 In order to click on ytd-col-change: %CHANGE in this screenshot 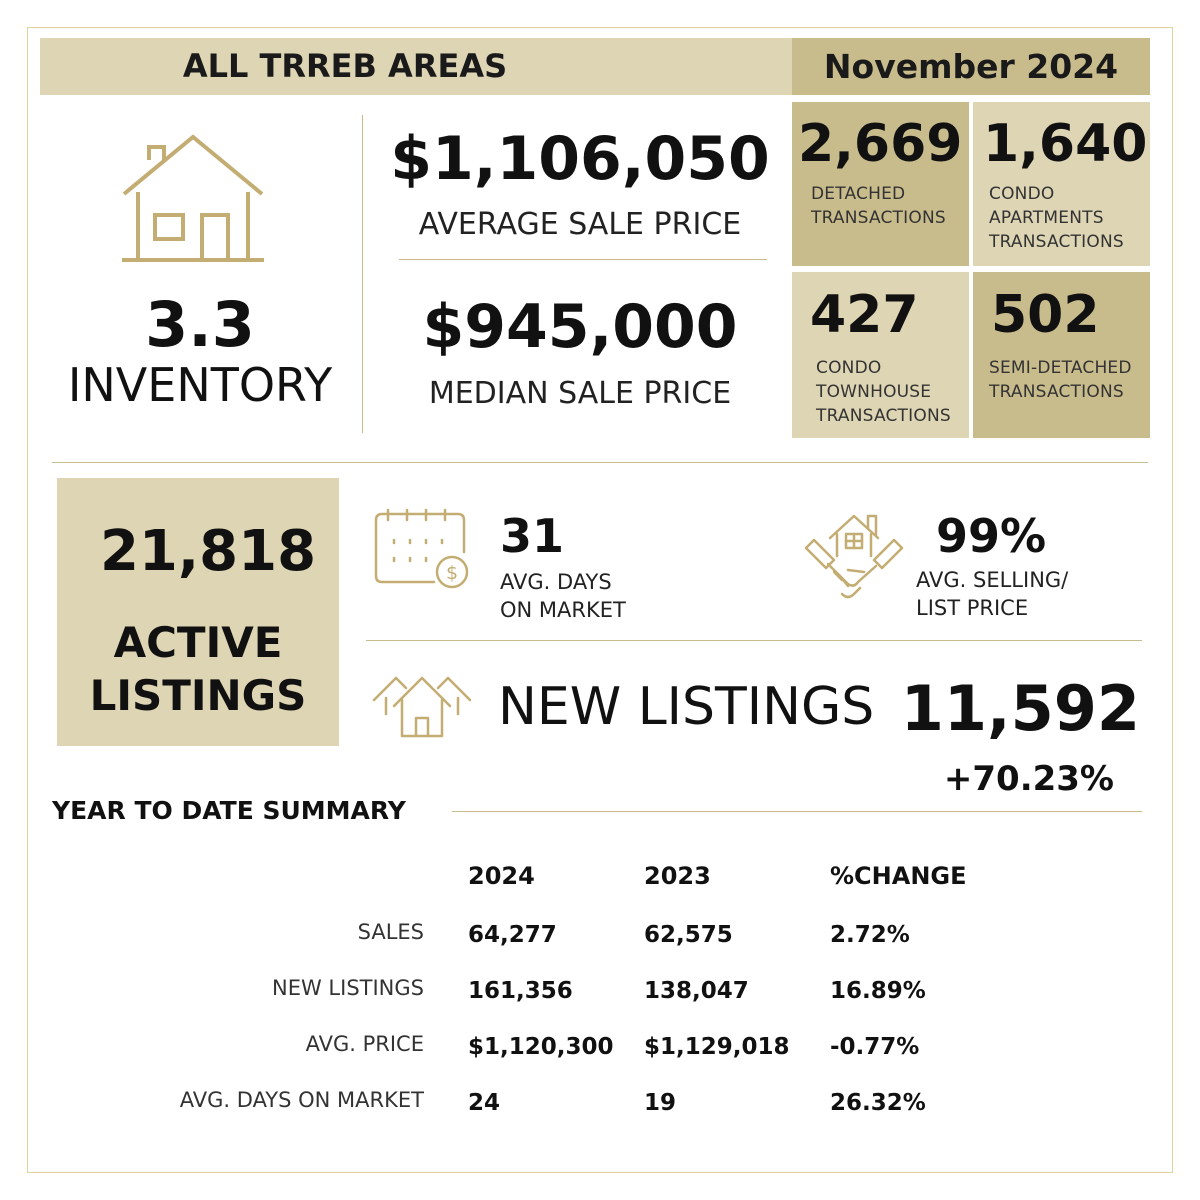, I will do `click(898, 876)`.